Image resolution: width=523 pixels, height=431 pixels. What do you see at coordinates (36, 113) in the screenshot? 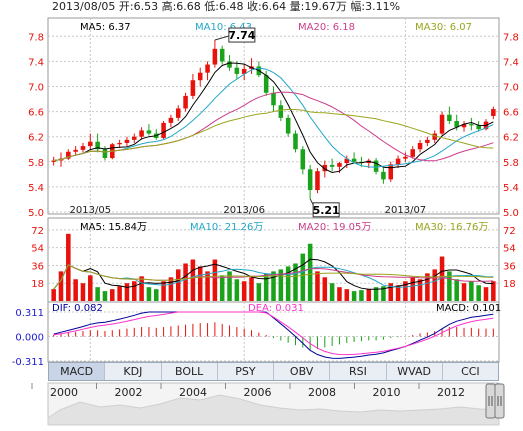
I see `price-tick-left: 6.6` at bounding box center [36, 113].